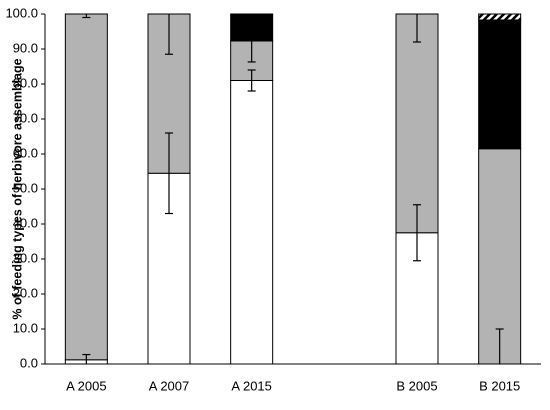 This screenshot has width=550, height=410. Describe the element at coordinates (25, 187) in the screenshot. I see `y-tick-label: 50.0` at that location.